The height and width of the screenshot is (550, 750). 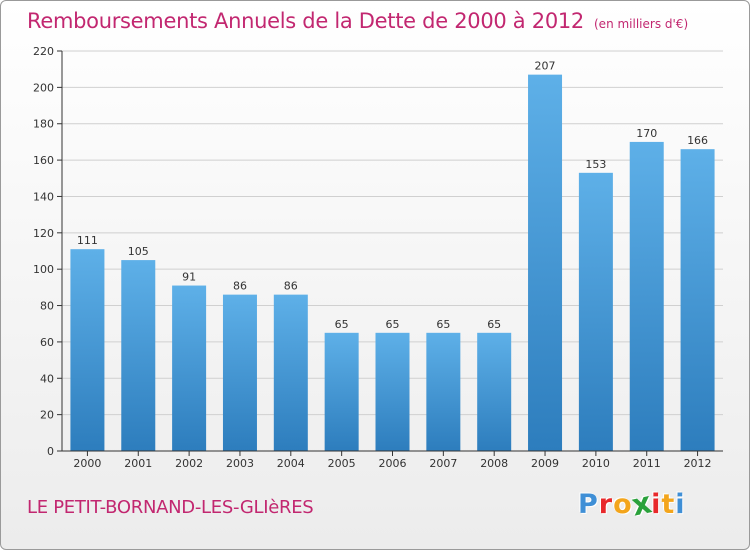 I want to click on bar-2009, so click(x=545, y=263).